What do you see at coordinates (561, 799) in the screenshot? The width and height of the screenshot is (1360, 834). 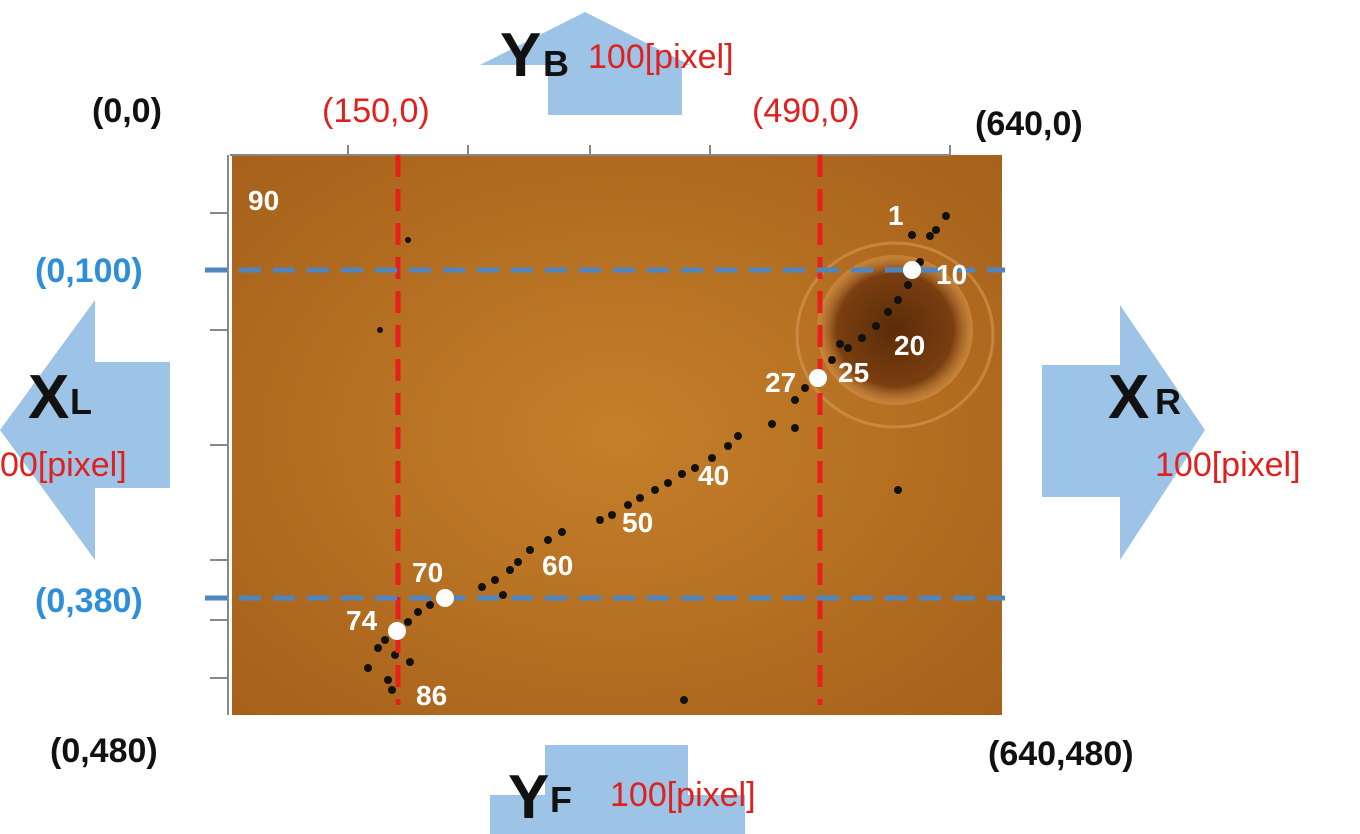 I see `arrow-subscript: F` at bounding box center [561, 799].